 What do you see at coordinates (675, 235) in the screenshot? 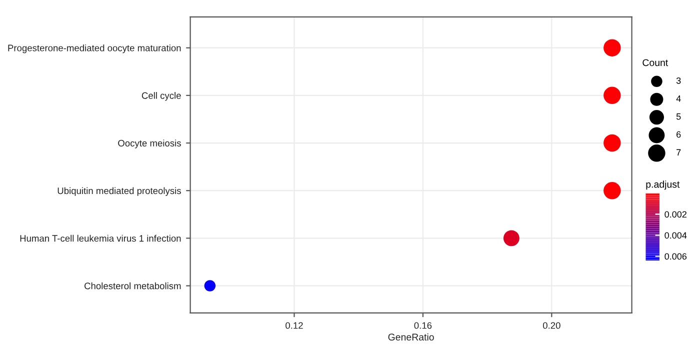
I see `color-bar-label: 0.004` at bounding box center [675, 235].